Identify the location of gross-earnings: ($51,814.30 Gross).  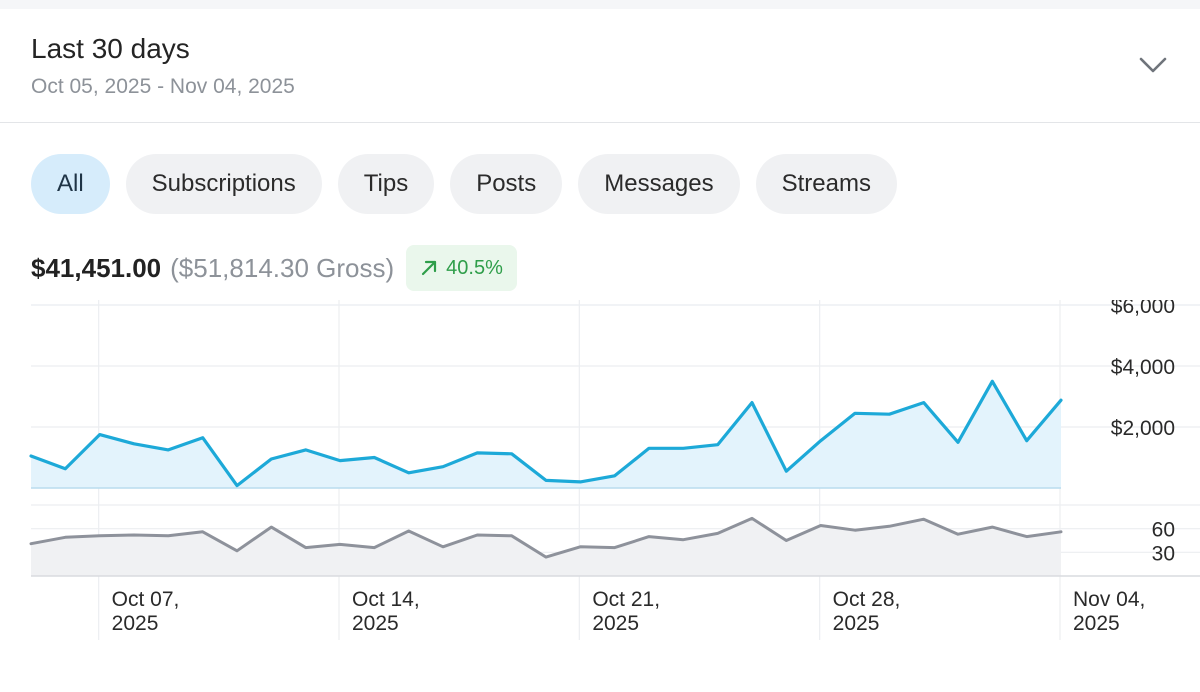
(282, 267).